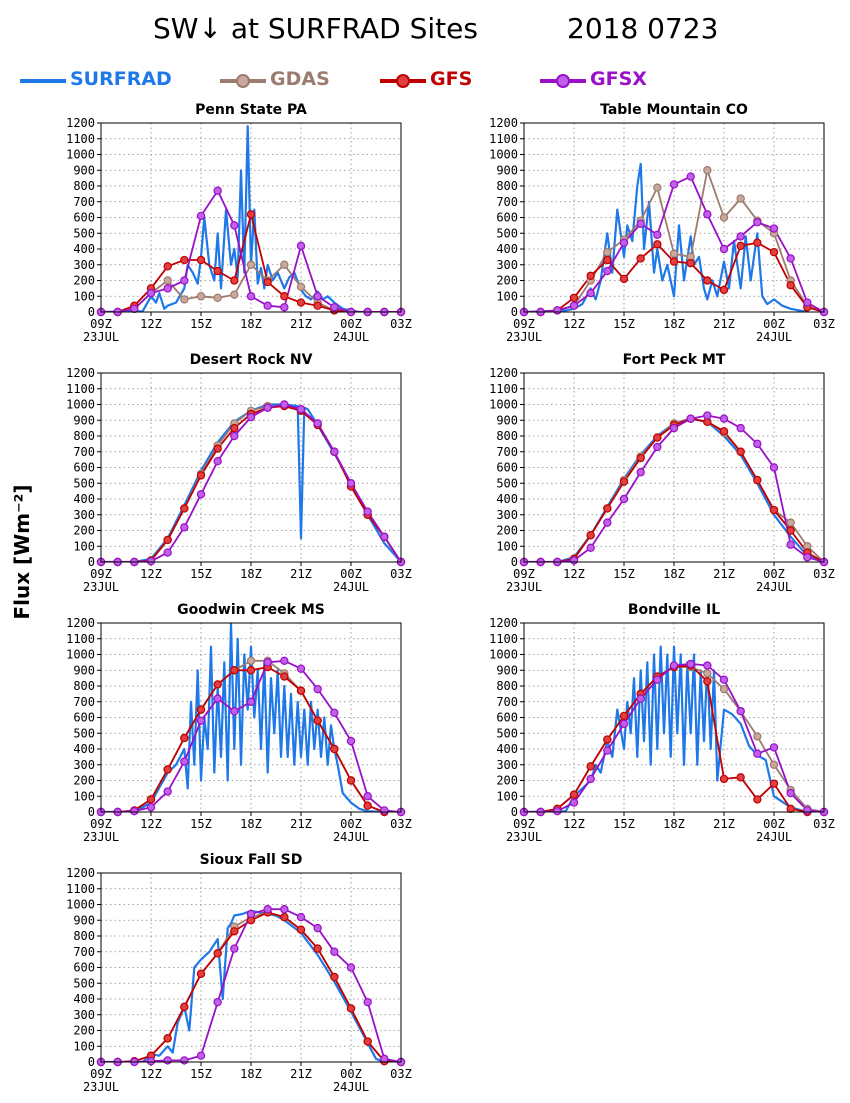  What do you see at coordinates (84, 420) in the screenshot?
I see `y-tick-label: 900` at bounding box center [84, 420].